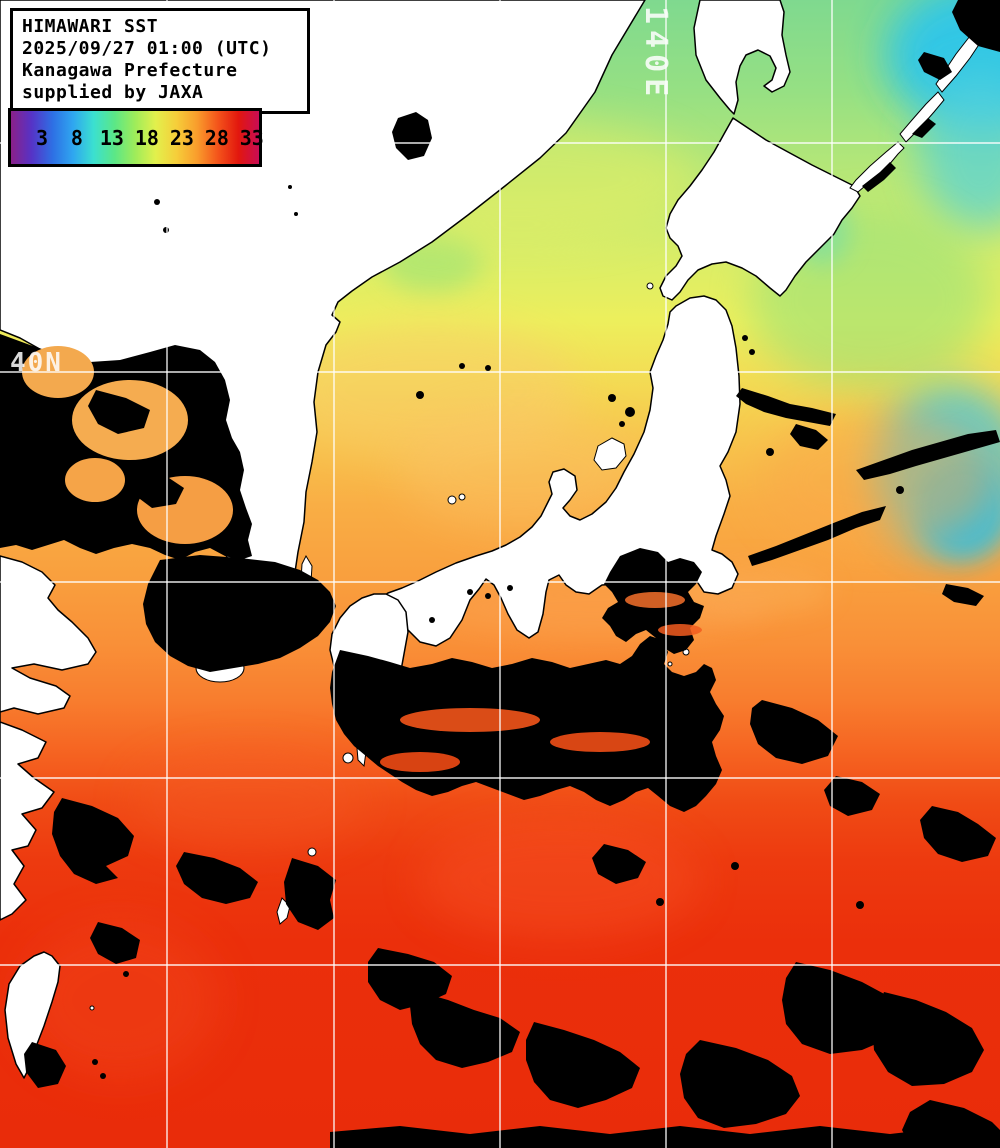 The height and width of the screenshot is (1148, 1000). What do you see at coordinates (92, 1008) in the screenshot?
I see `land-penghu` at bounding box center [92, 1008].